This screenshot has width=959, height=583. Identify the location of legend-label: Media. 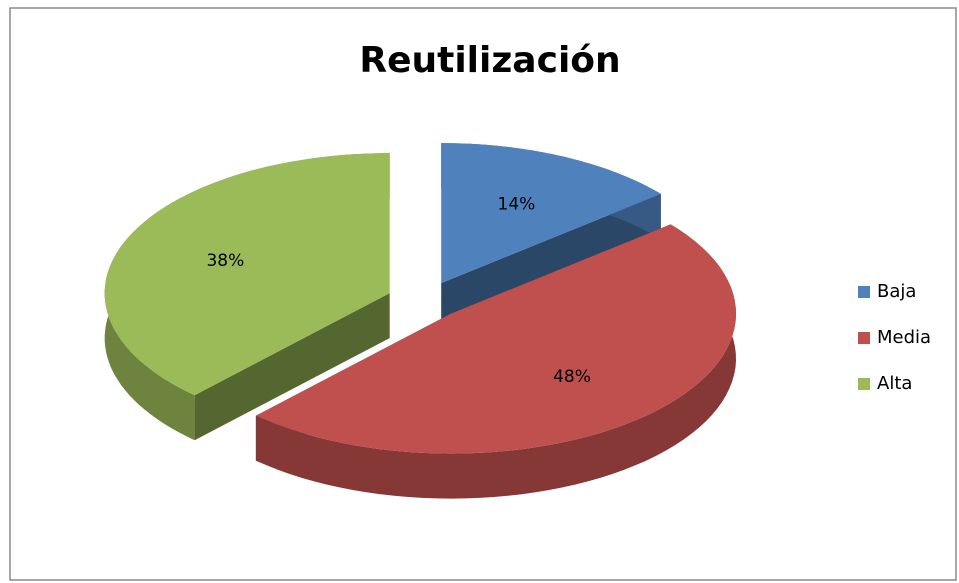
(904, 337).